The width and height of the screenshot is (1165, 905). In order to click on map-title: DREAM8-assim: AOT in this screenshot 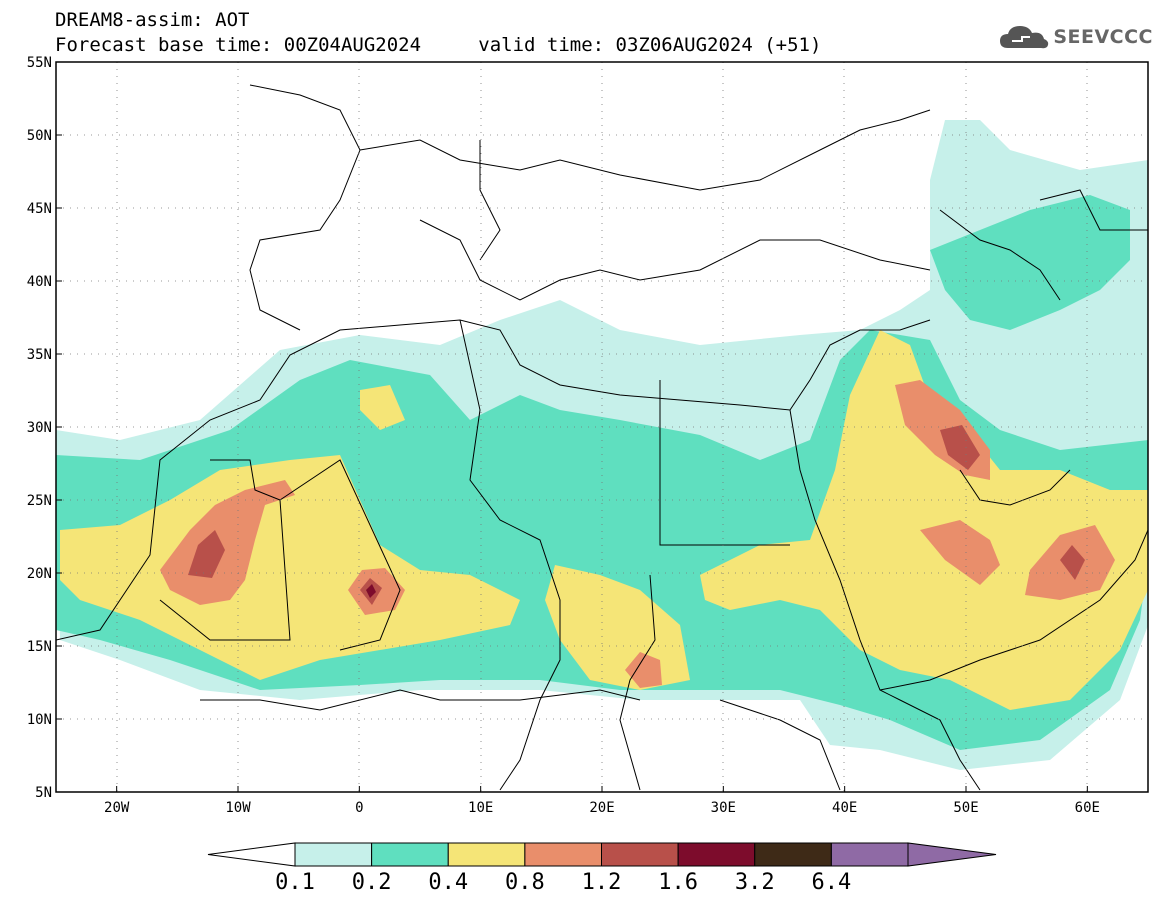, I will do `click(152, 20)`.